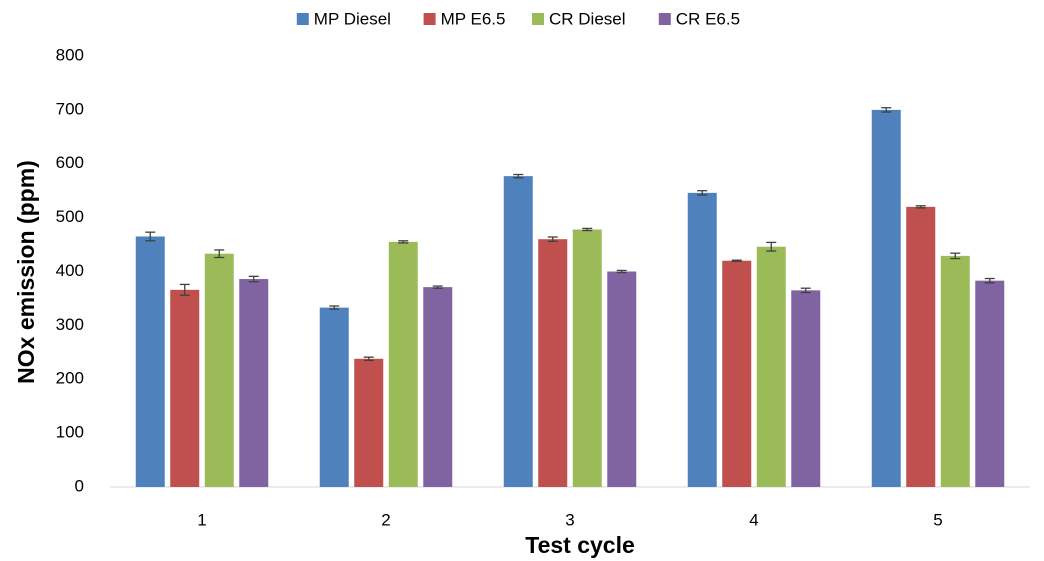 Image resolution: width=1044 pixels, height=561 pixels. What do you see at coordinates (352, 18) in the screenshot?
I see `legend-label: MP Diesel` at bounding box center [352, 18].